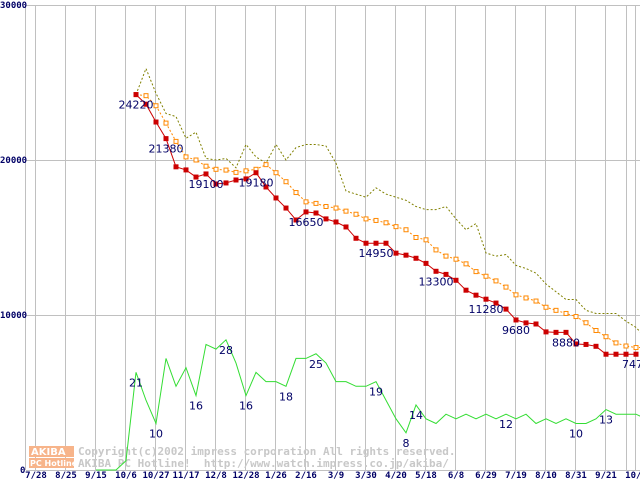  Describe the element at coordinates (426, 475) in the screenshot. I see `x-tick-label: 5/18` at that location.